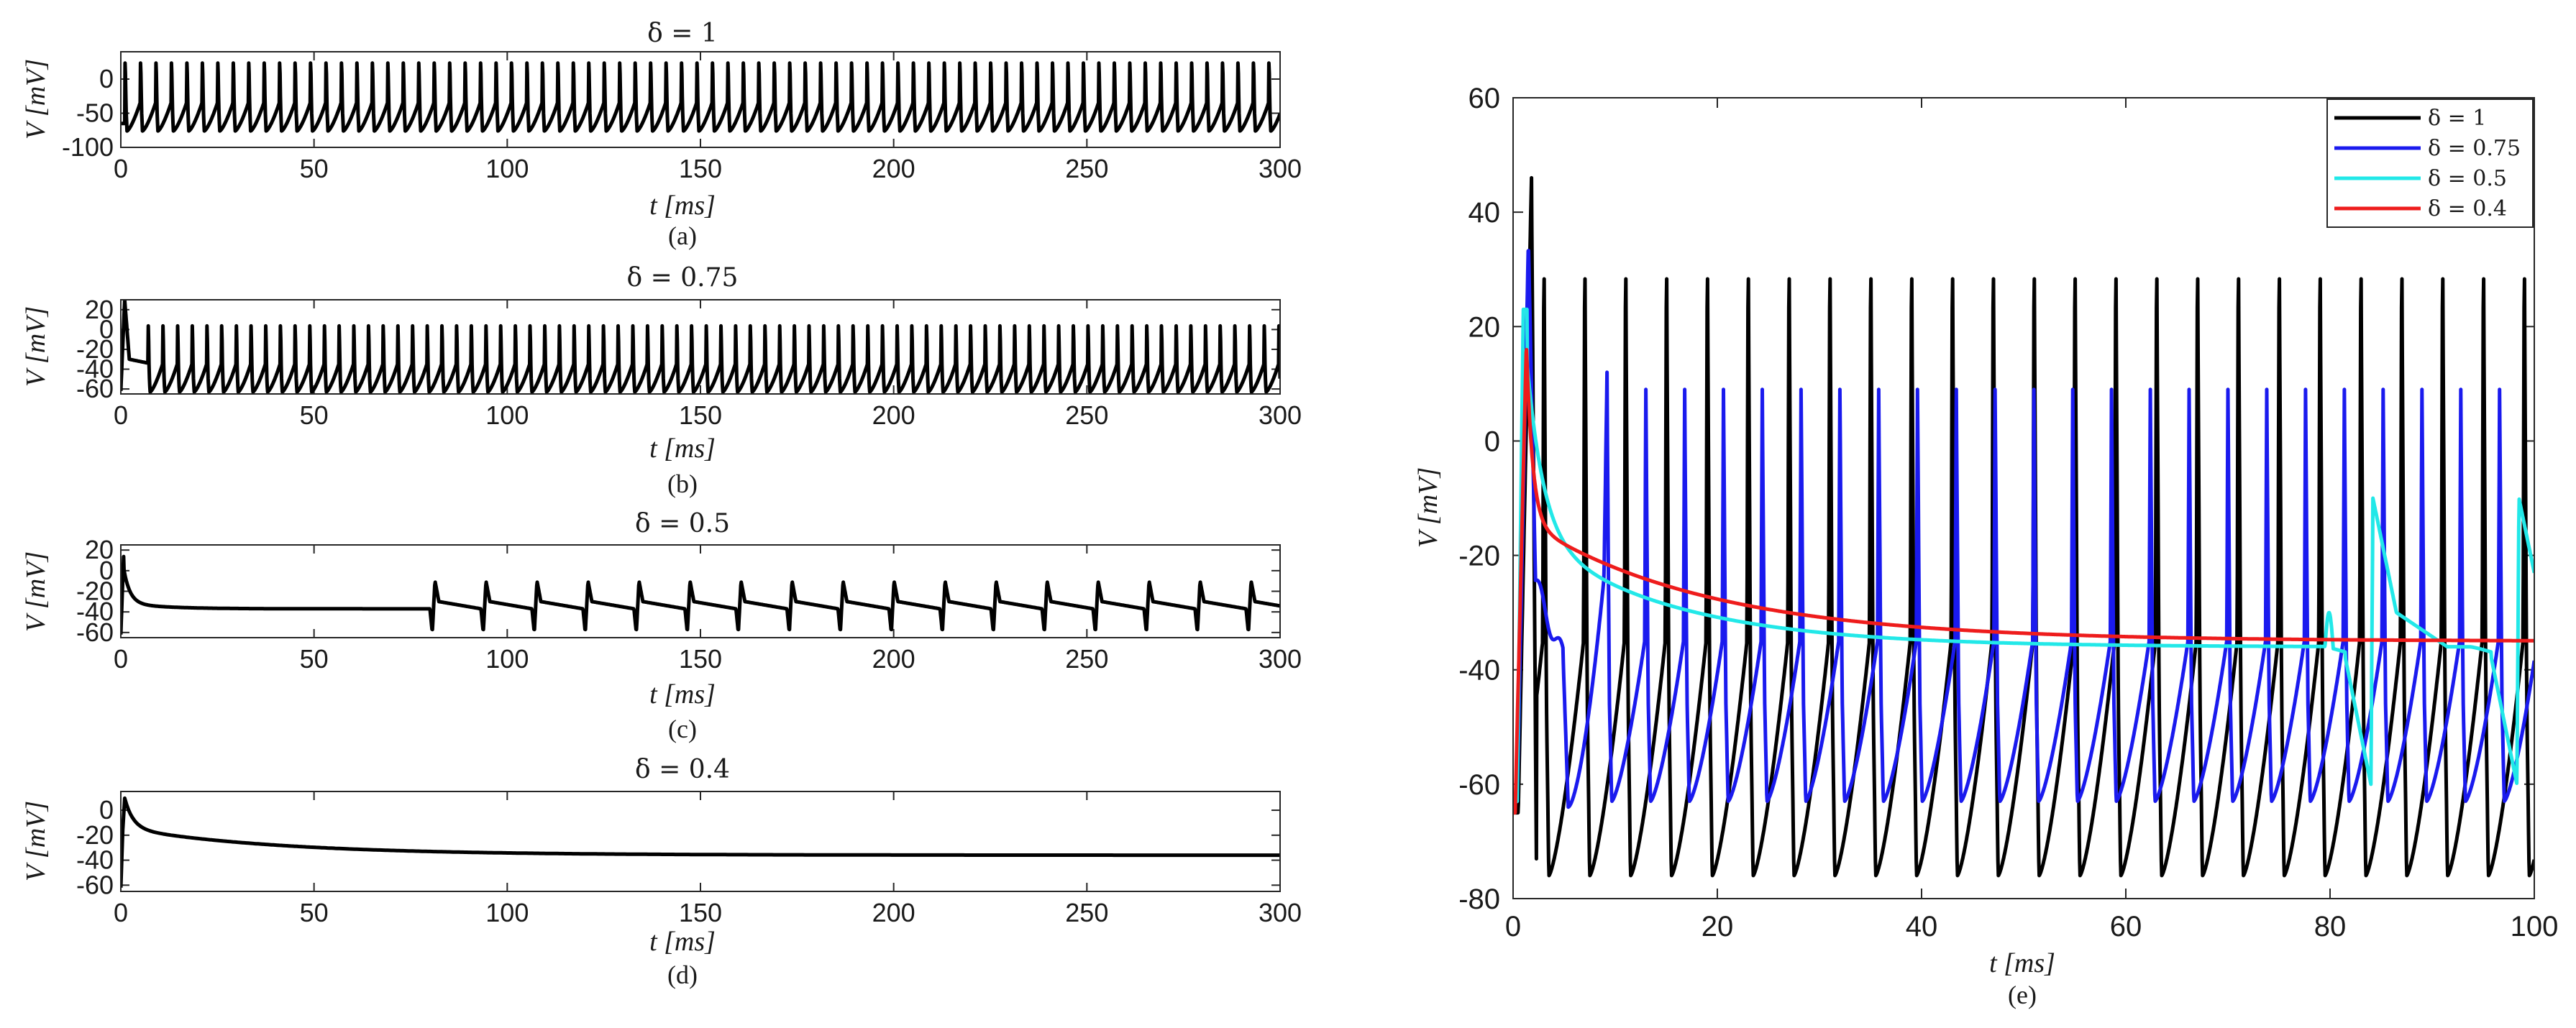  I want to click on panel-c-xlabel: t [ms], so click(682, 694).